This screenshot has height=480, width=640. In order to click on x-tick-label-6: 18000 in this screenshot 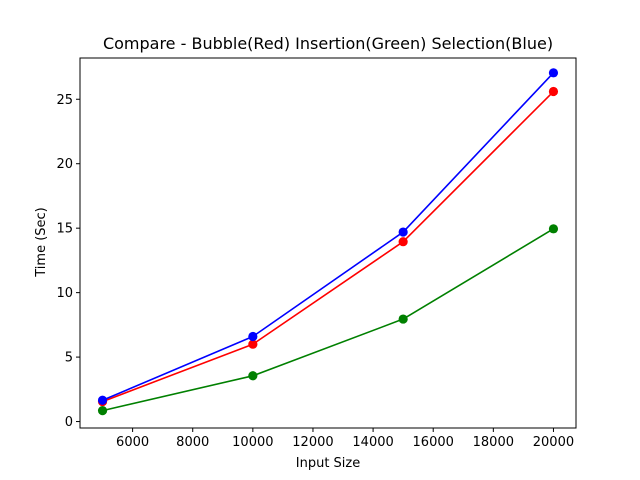, I will do `click(493, 442)`.